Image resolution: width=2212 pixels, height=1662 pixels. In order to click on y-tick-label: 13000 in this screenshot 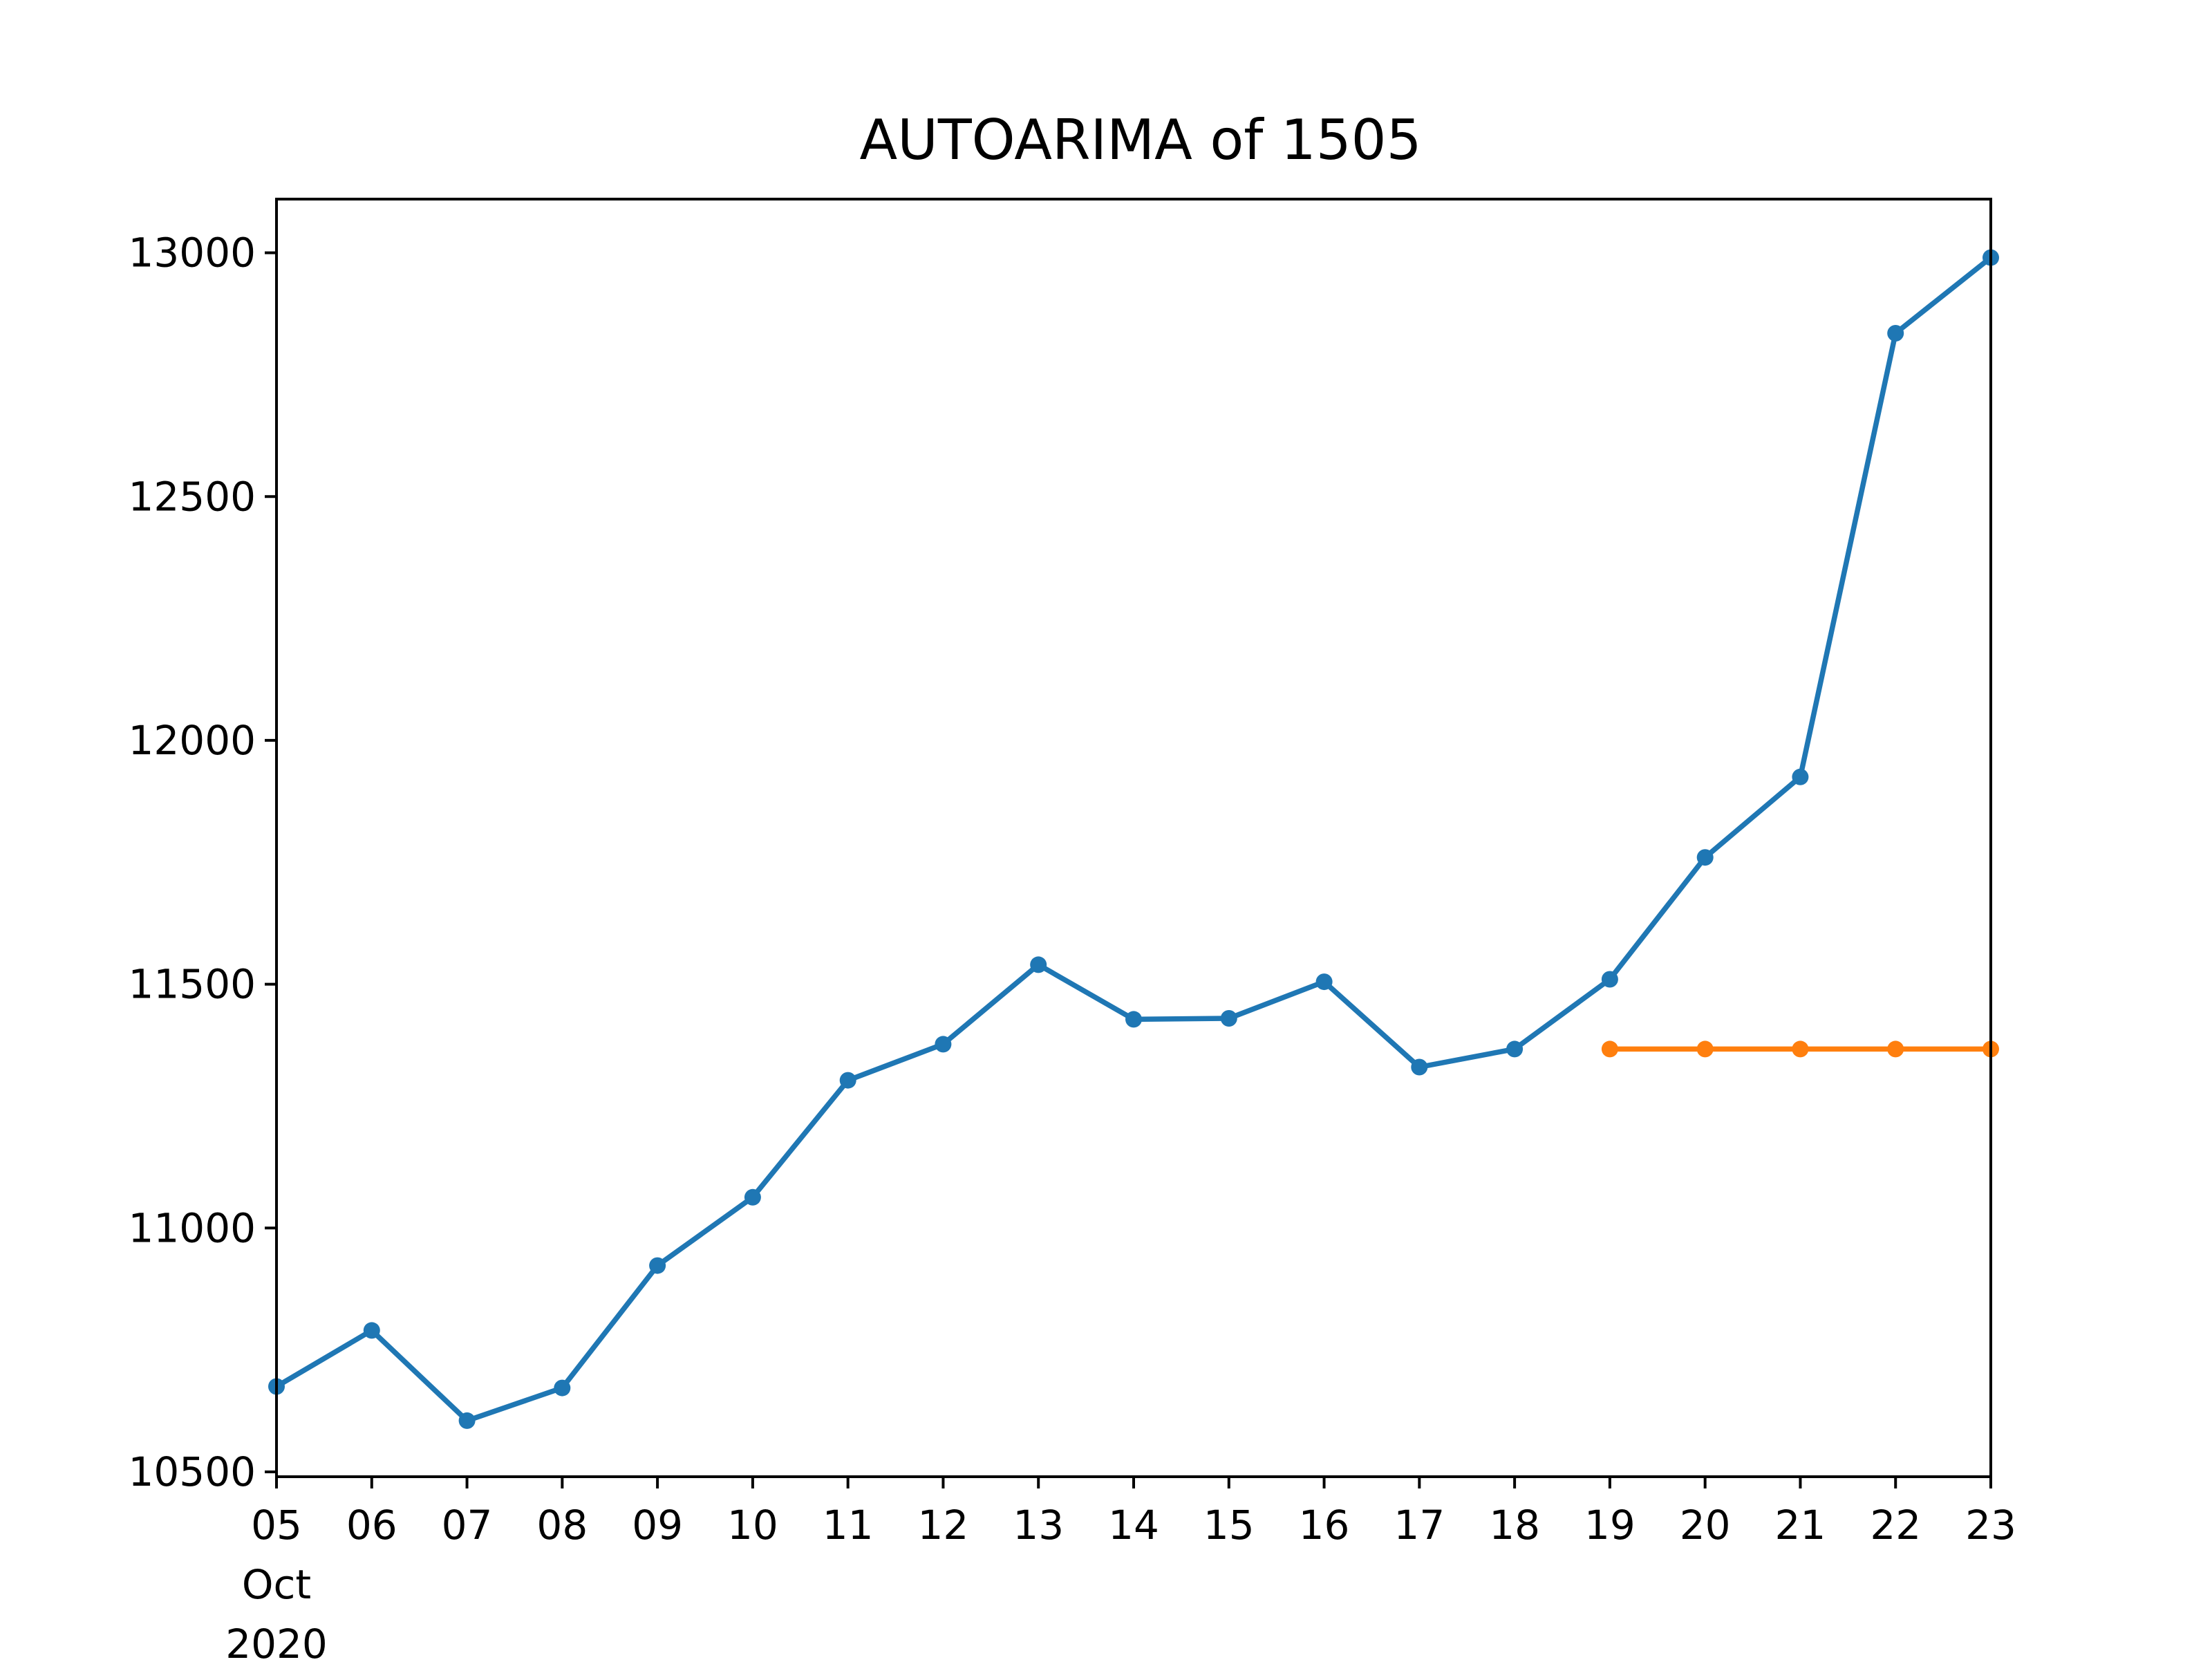, I will do `click(192, 254)`.